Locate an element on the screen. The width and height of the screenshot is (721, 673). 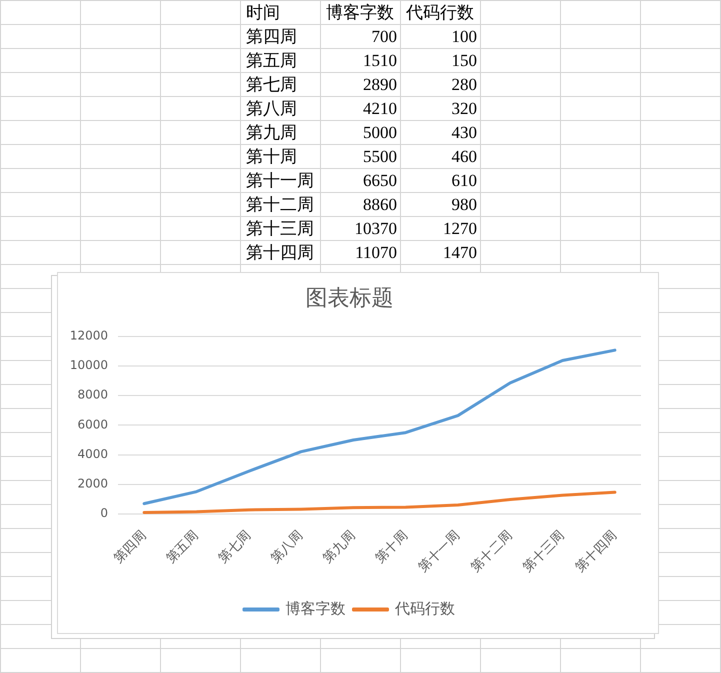
y-tick-label: 12000 is located at coordinates (89, 335).